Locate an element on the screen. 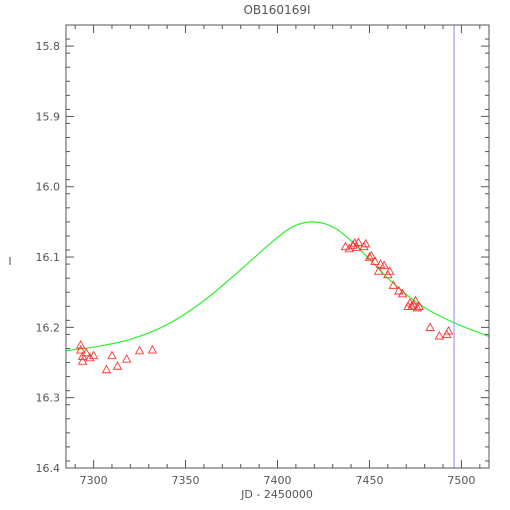 The image size is (510, 510). y-tick-label: 16.1 is located at coordinates (48, 257).